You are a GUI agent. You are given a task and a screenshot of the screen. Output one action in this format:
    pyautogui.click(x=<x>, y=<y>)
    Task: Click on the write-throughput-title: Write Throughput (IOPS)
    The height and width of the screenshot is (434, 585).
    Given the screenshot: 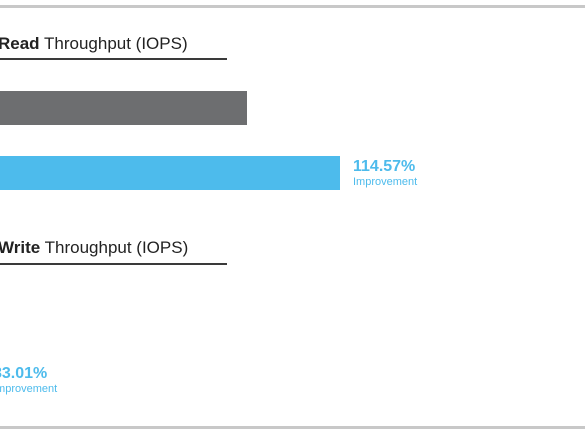 What is the action you would take?
    pyautogui.click(x=94, y=248)
    